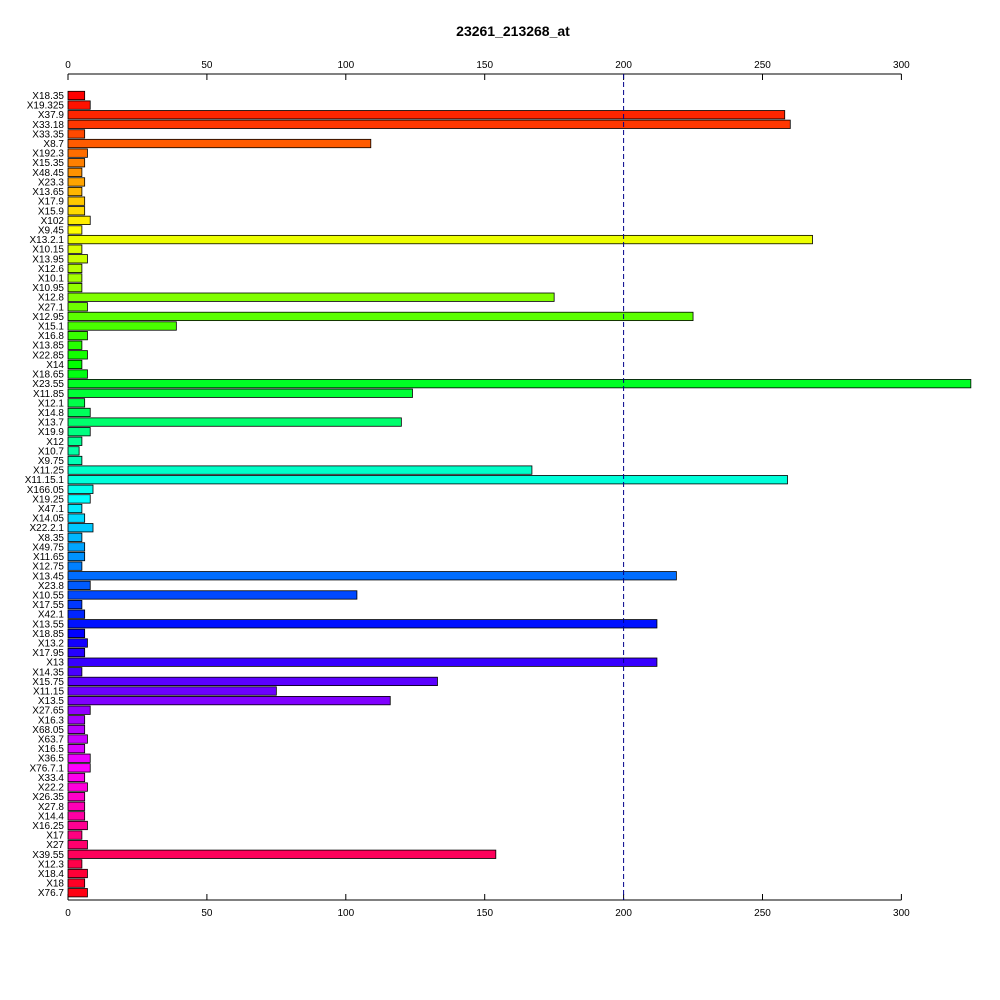 This screenshot has height=1000, width=1000. Describe the element at coordinates (55, 442) in the screenshot. I see `category-label: X12` at that location.